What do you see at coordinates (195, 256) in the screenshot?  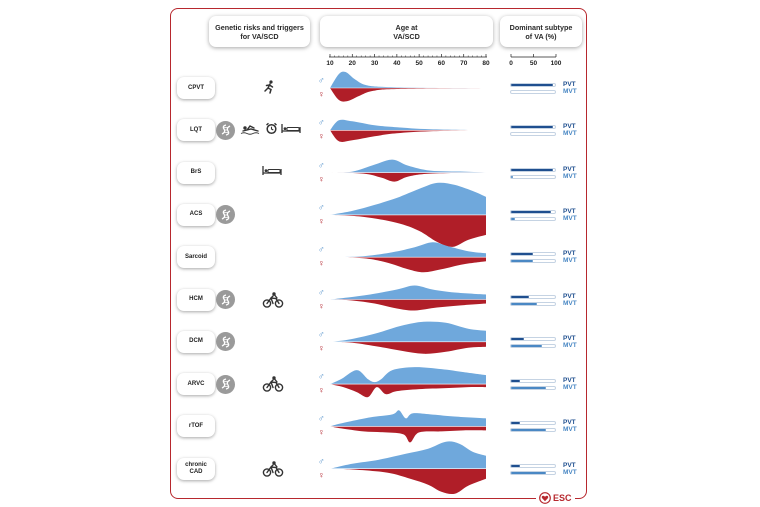 I see `condition-label-line1: Sarcoid` at bounding box center [195, 256].